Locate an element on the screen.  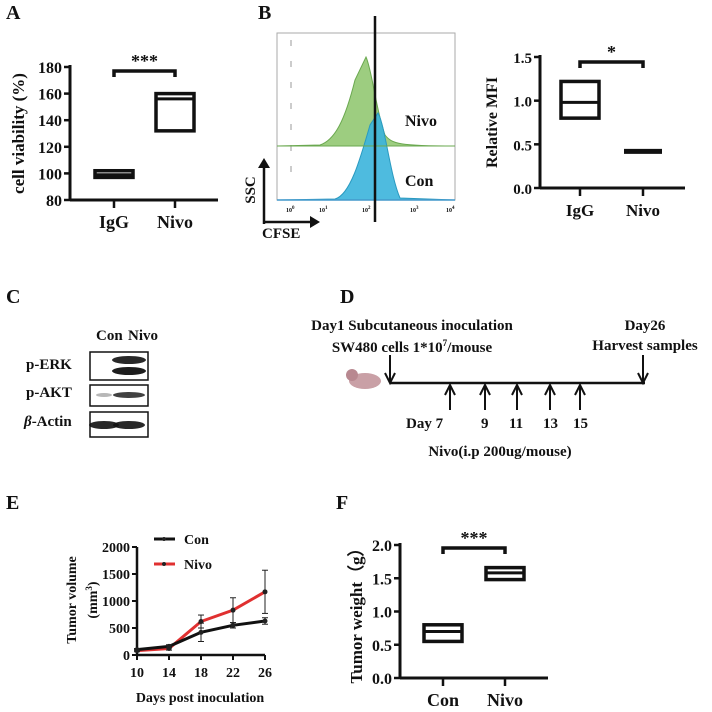
schedule-start-line2: SW480 cells 1*107/mouse is located at coordinates (412, 347).